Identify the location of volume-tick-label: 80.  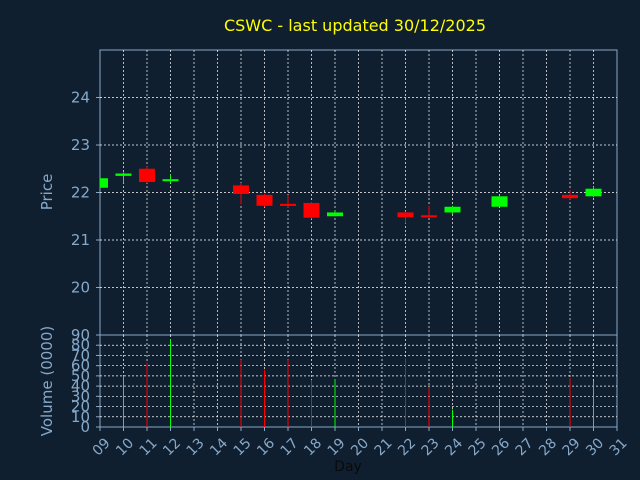
(80, 345).